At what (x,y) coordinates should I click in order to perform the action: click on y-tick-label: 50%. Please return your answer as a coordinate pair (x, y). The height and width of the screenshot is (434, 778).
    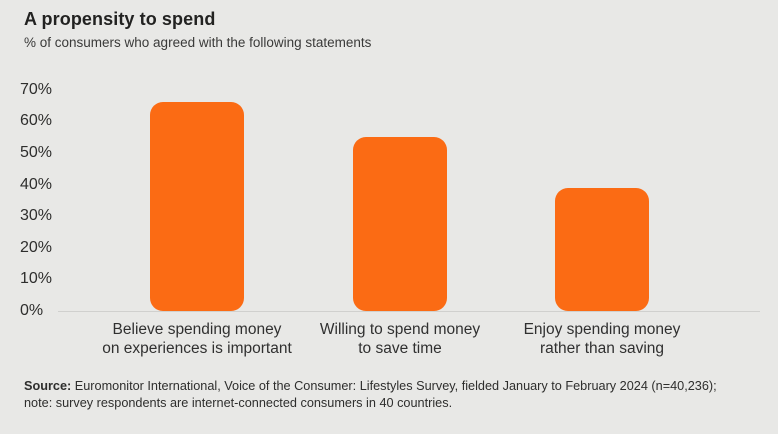
    Looking at the image, I should click on (36, 152).